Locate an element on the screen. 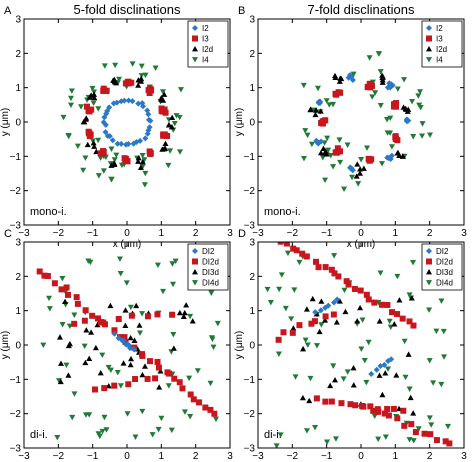 The height and width of the screenshot is (462, 474). legend-label: I4 is located at coordinates (439, 60).